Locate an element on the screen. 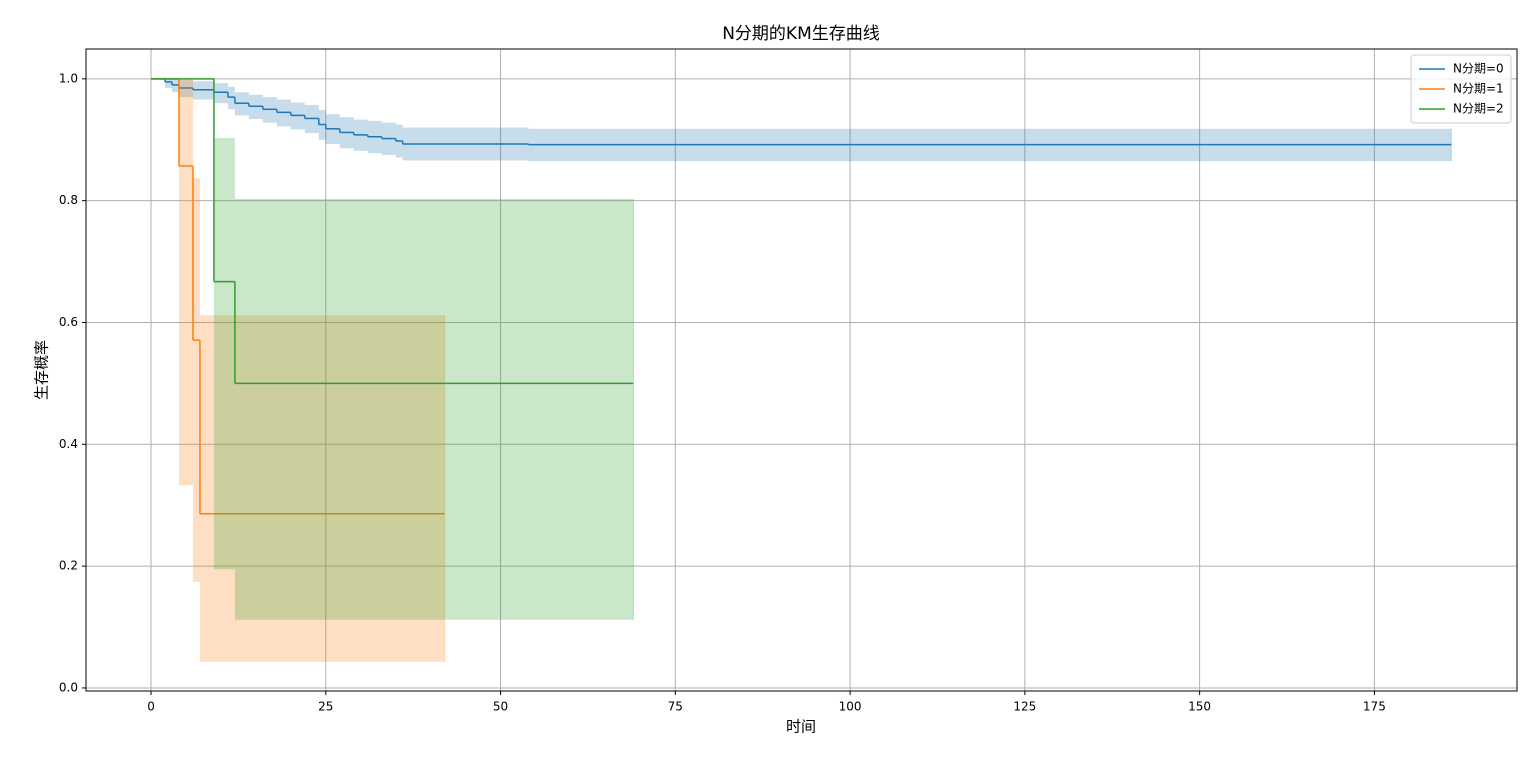  legend-label: N分期=0 is located at coordinates (1478, 69).